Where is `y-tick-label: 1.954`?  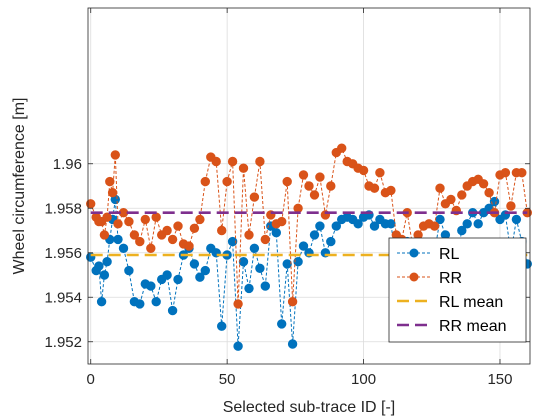
y-tick-label: 1.954 is located at coordinates (63, 297).